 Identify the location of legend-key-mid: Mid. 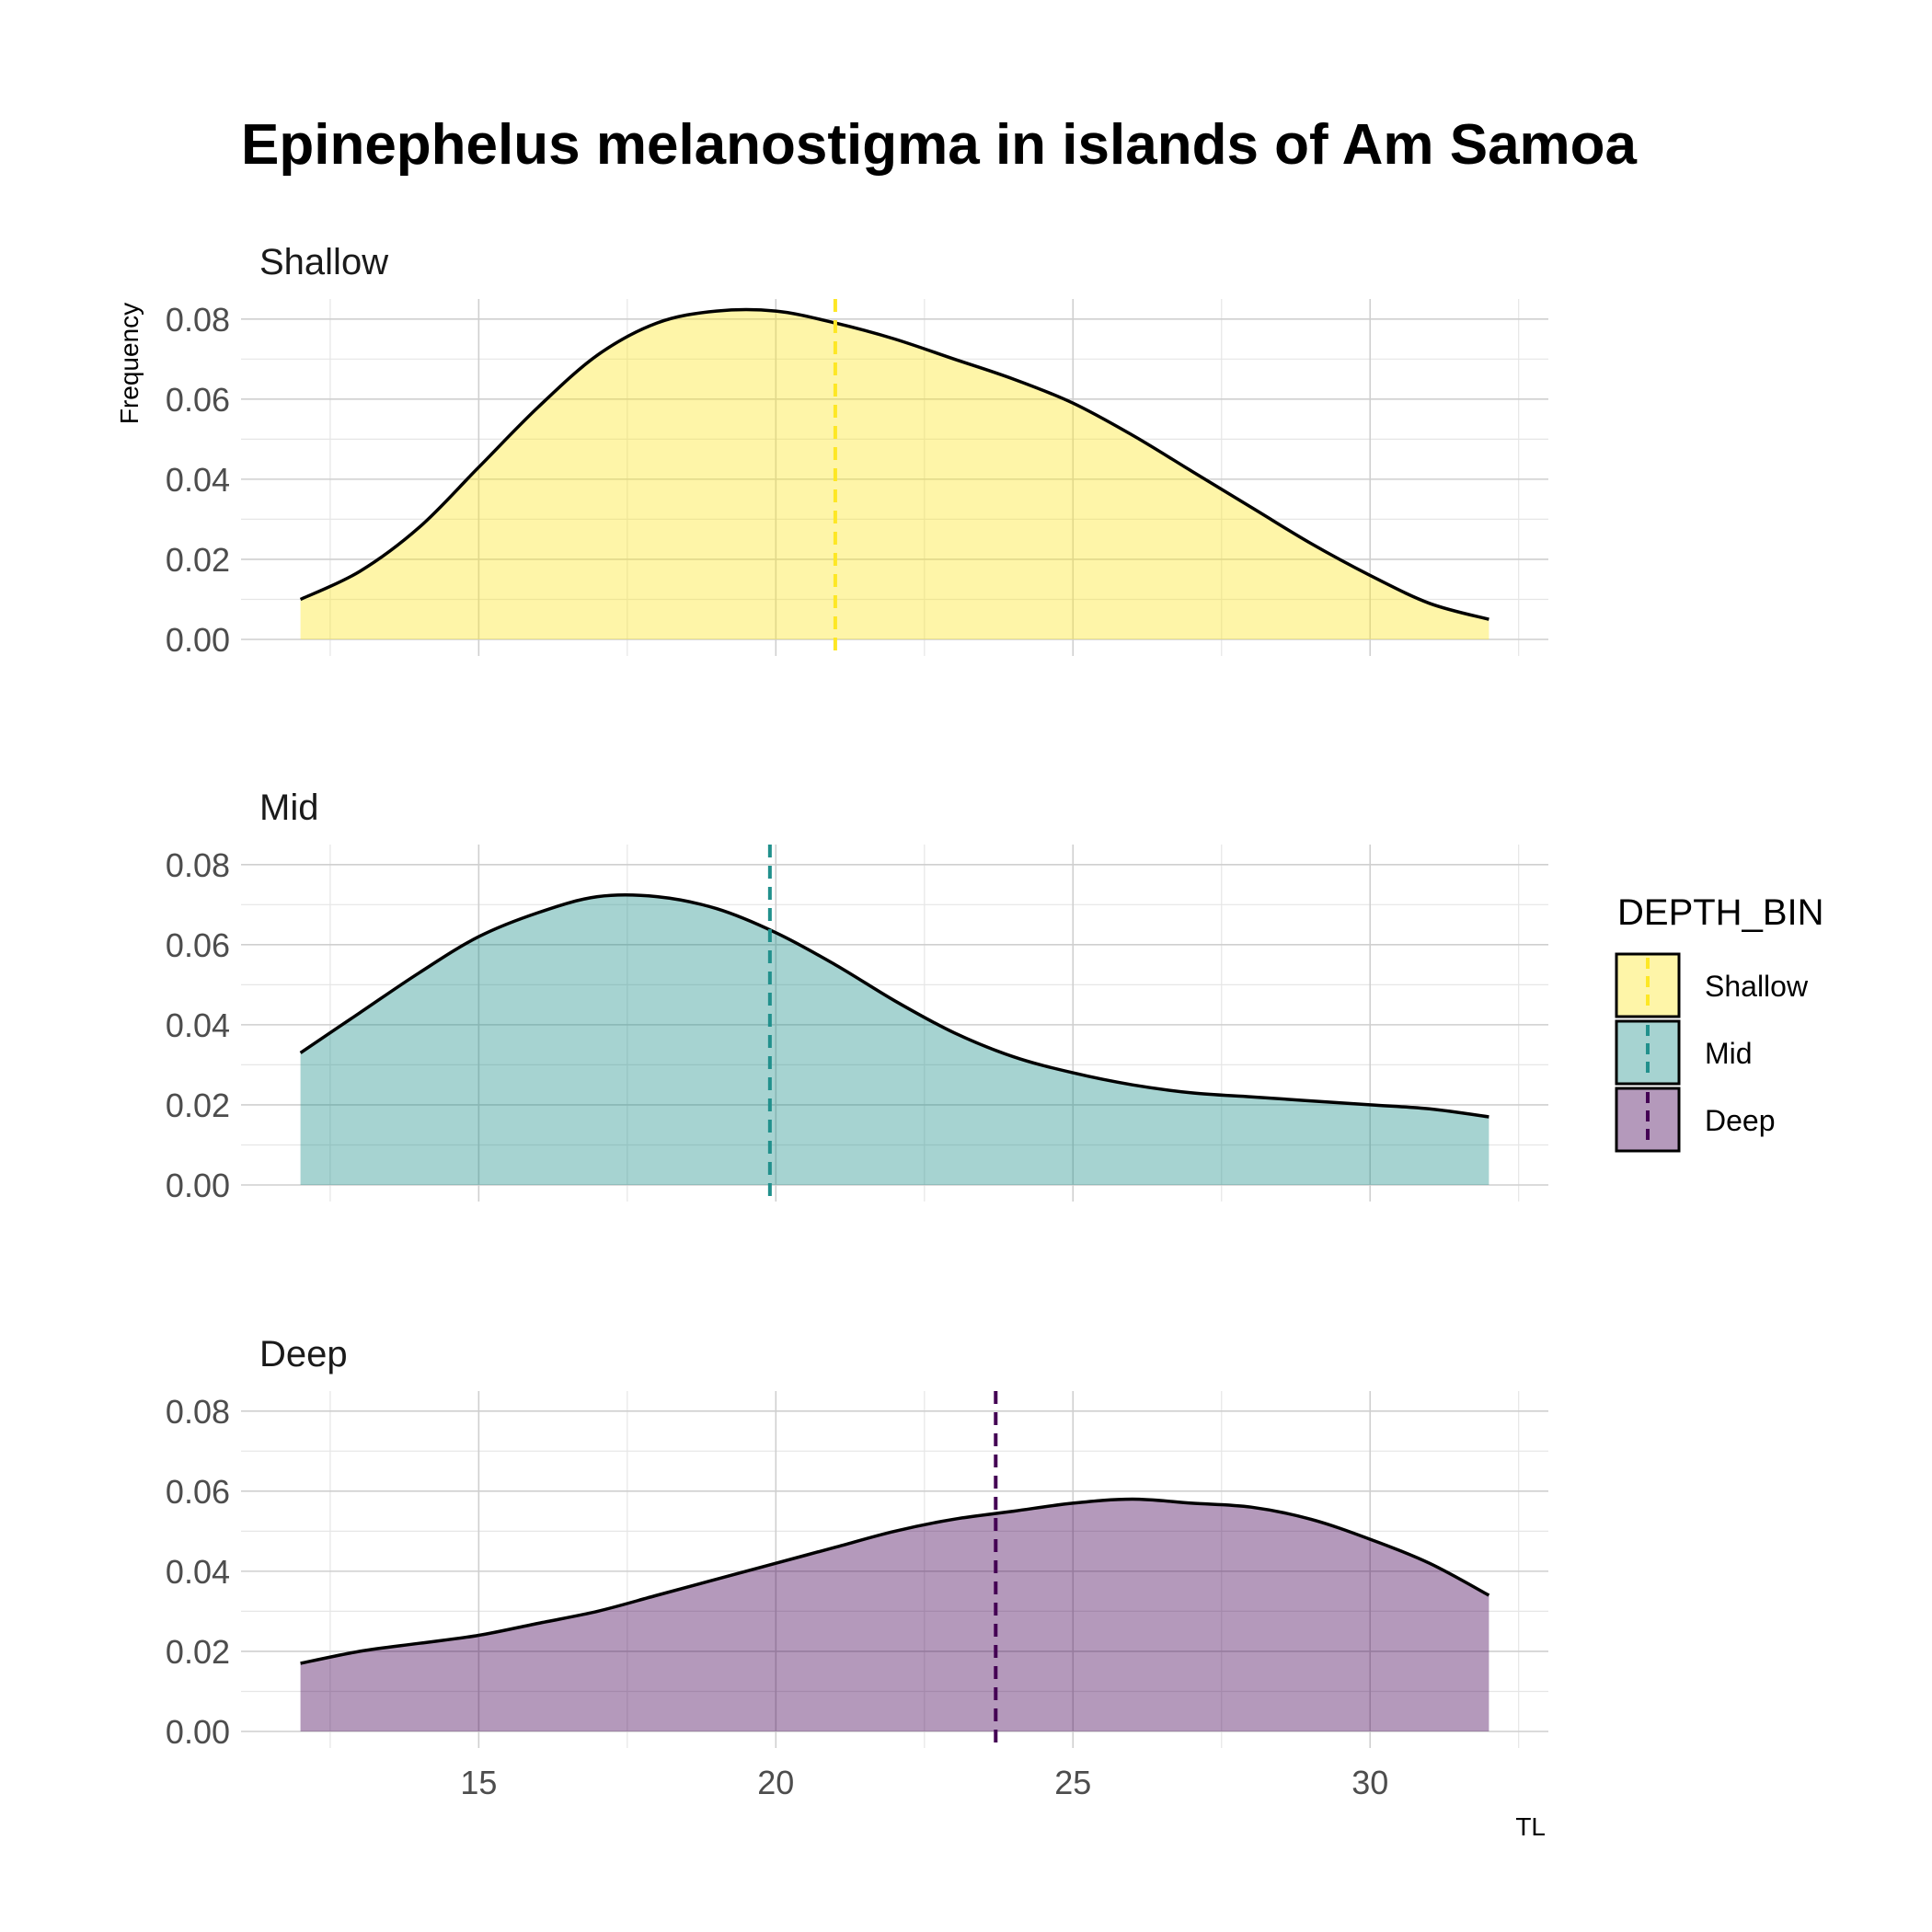
(1684, 1052).